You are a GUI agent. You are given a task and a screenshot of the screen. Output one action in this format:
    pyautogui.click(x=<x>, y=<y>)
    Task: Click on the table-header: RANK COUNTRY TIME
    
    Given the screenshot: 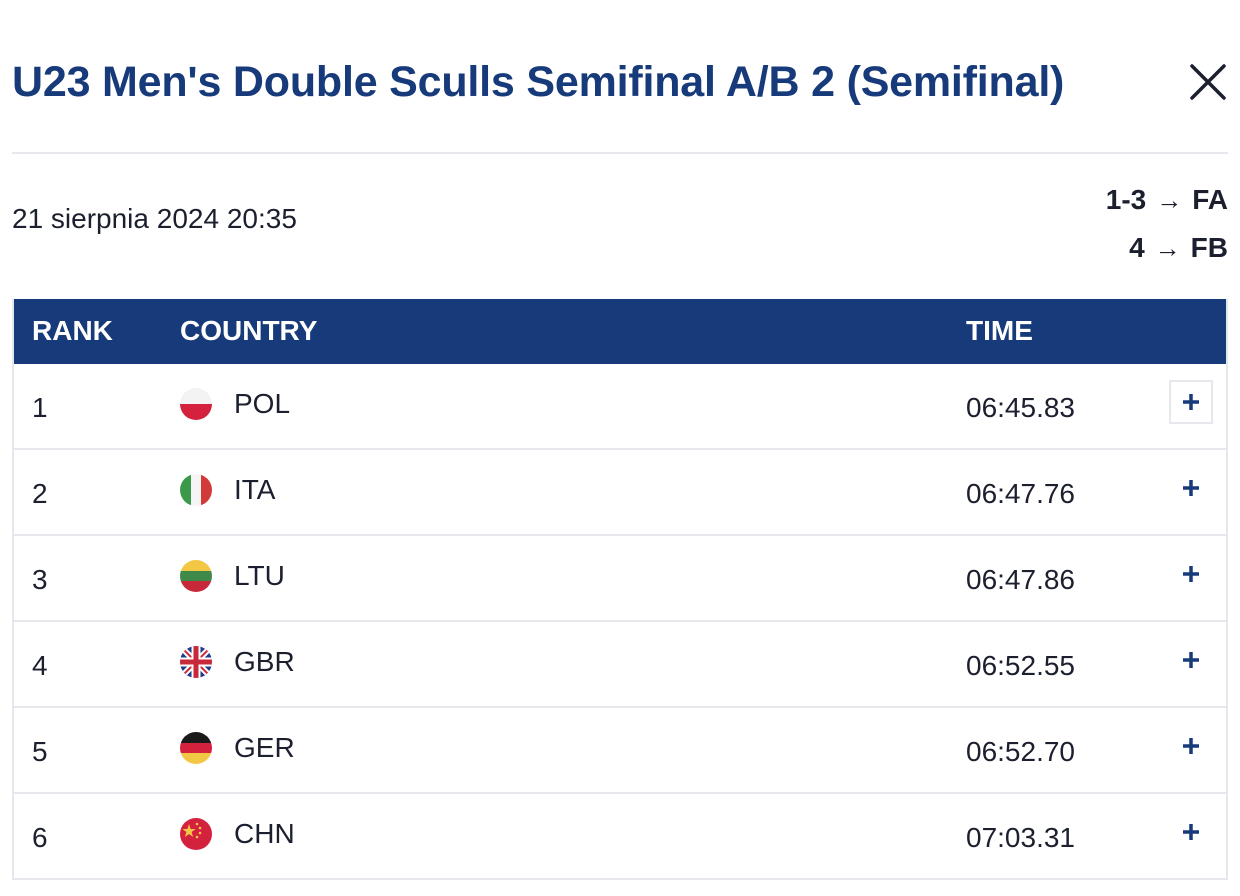 What is the action you would take?
    pyautogui.click(x=620, y=331)
    